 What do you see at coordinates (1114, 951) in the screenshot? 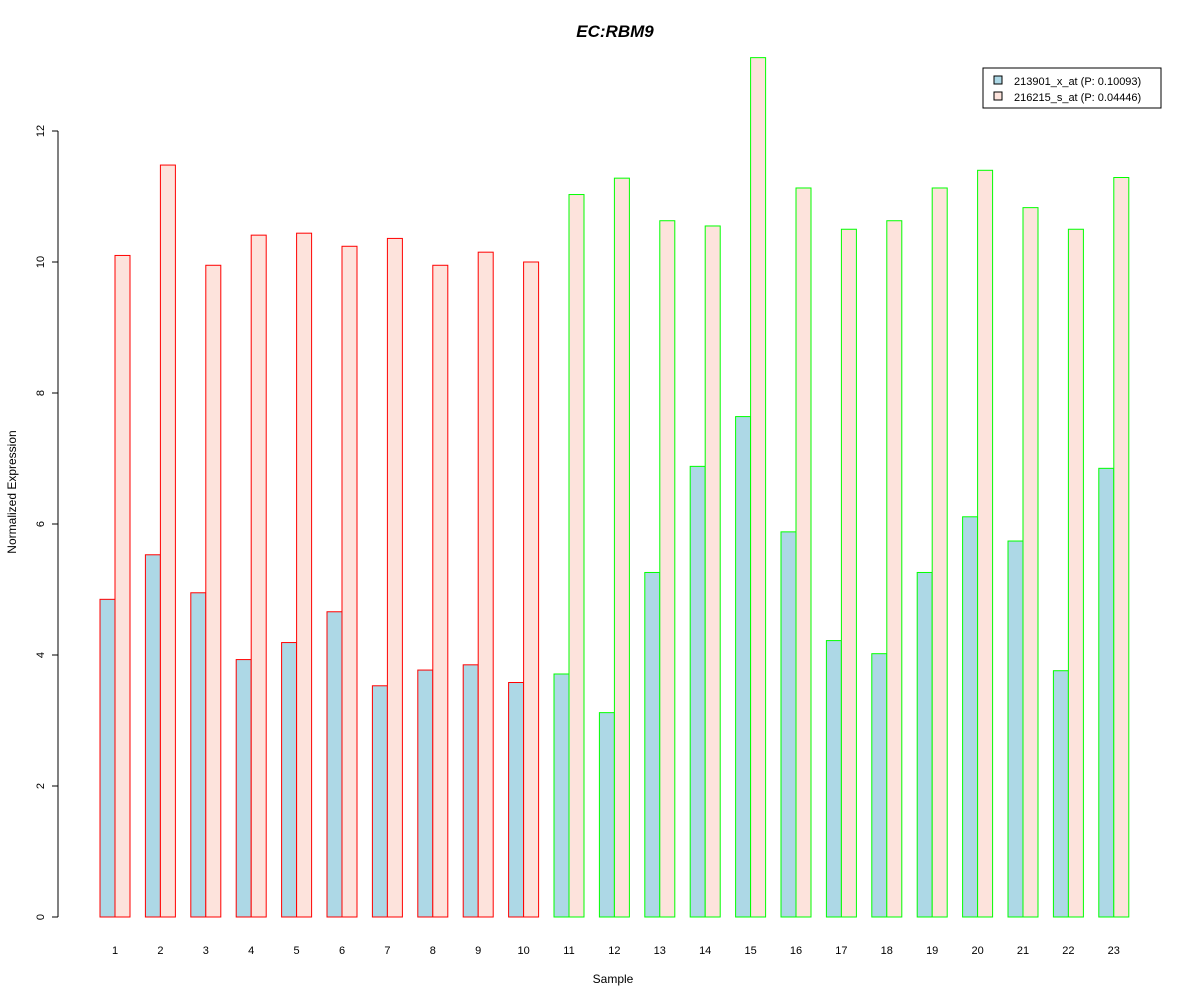
I see `x-tick-label-23: 23` at bounding box center [1114, 951].